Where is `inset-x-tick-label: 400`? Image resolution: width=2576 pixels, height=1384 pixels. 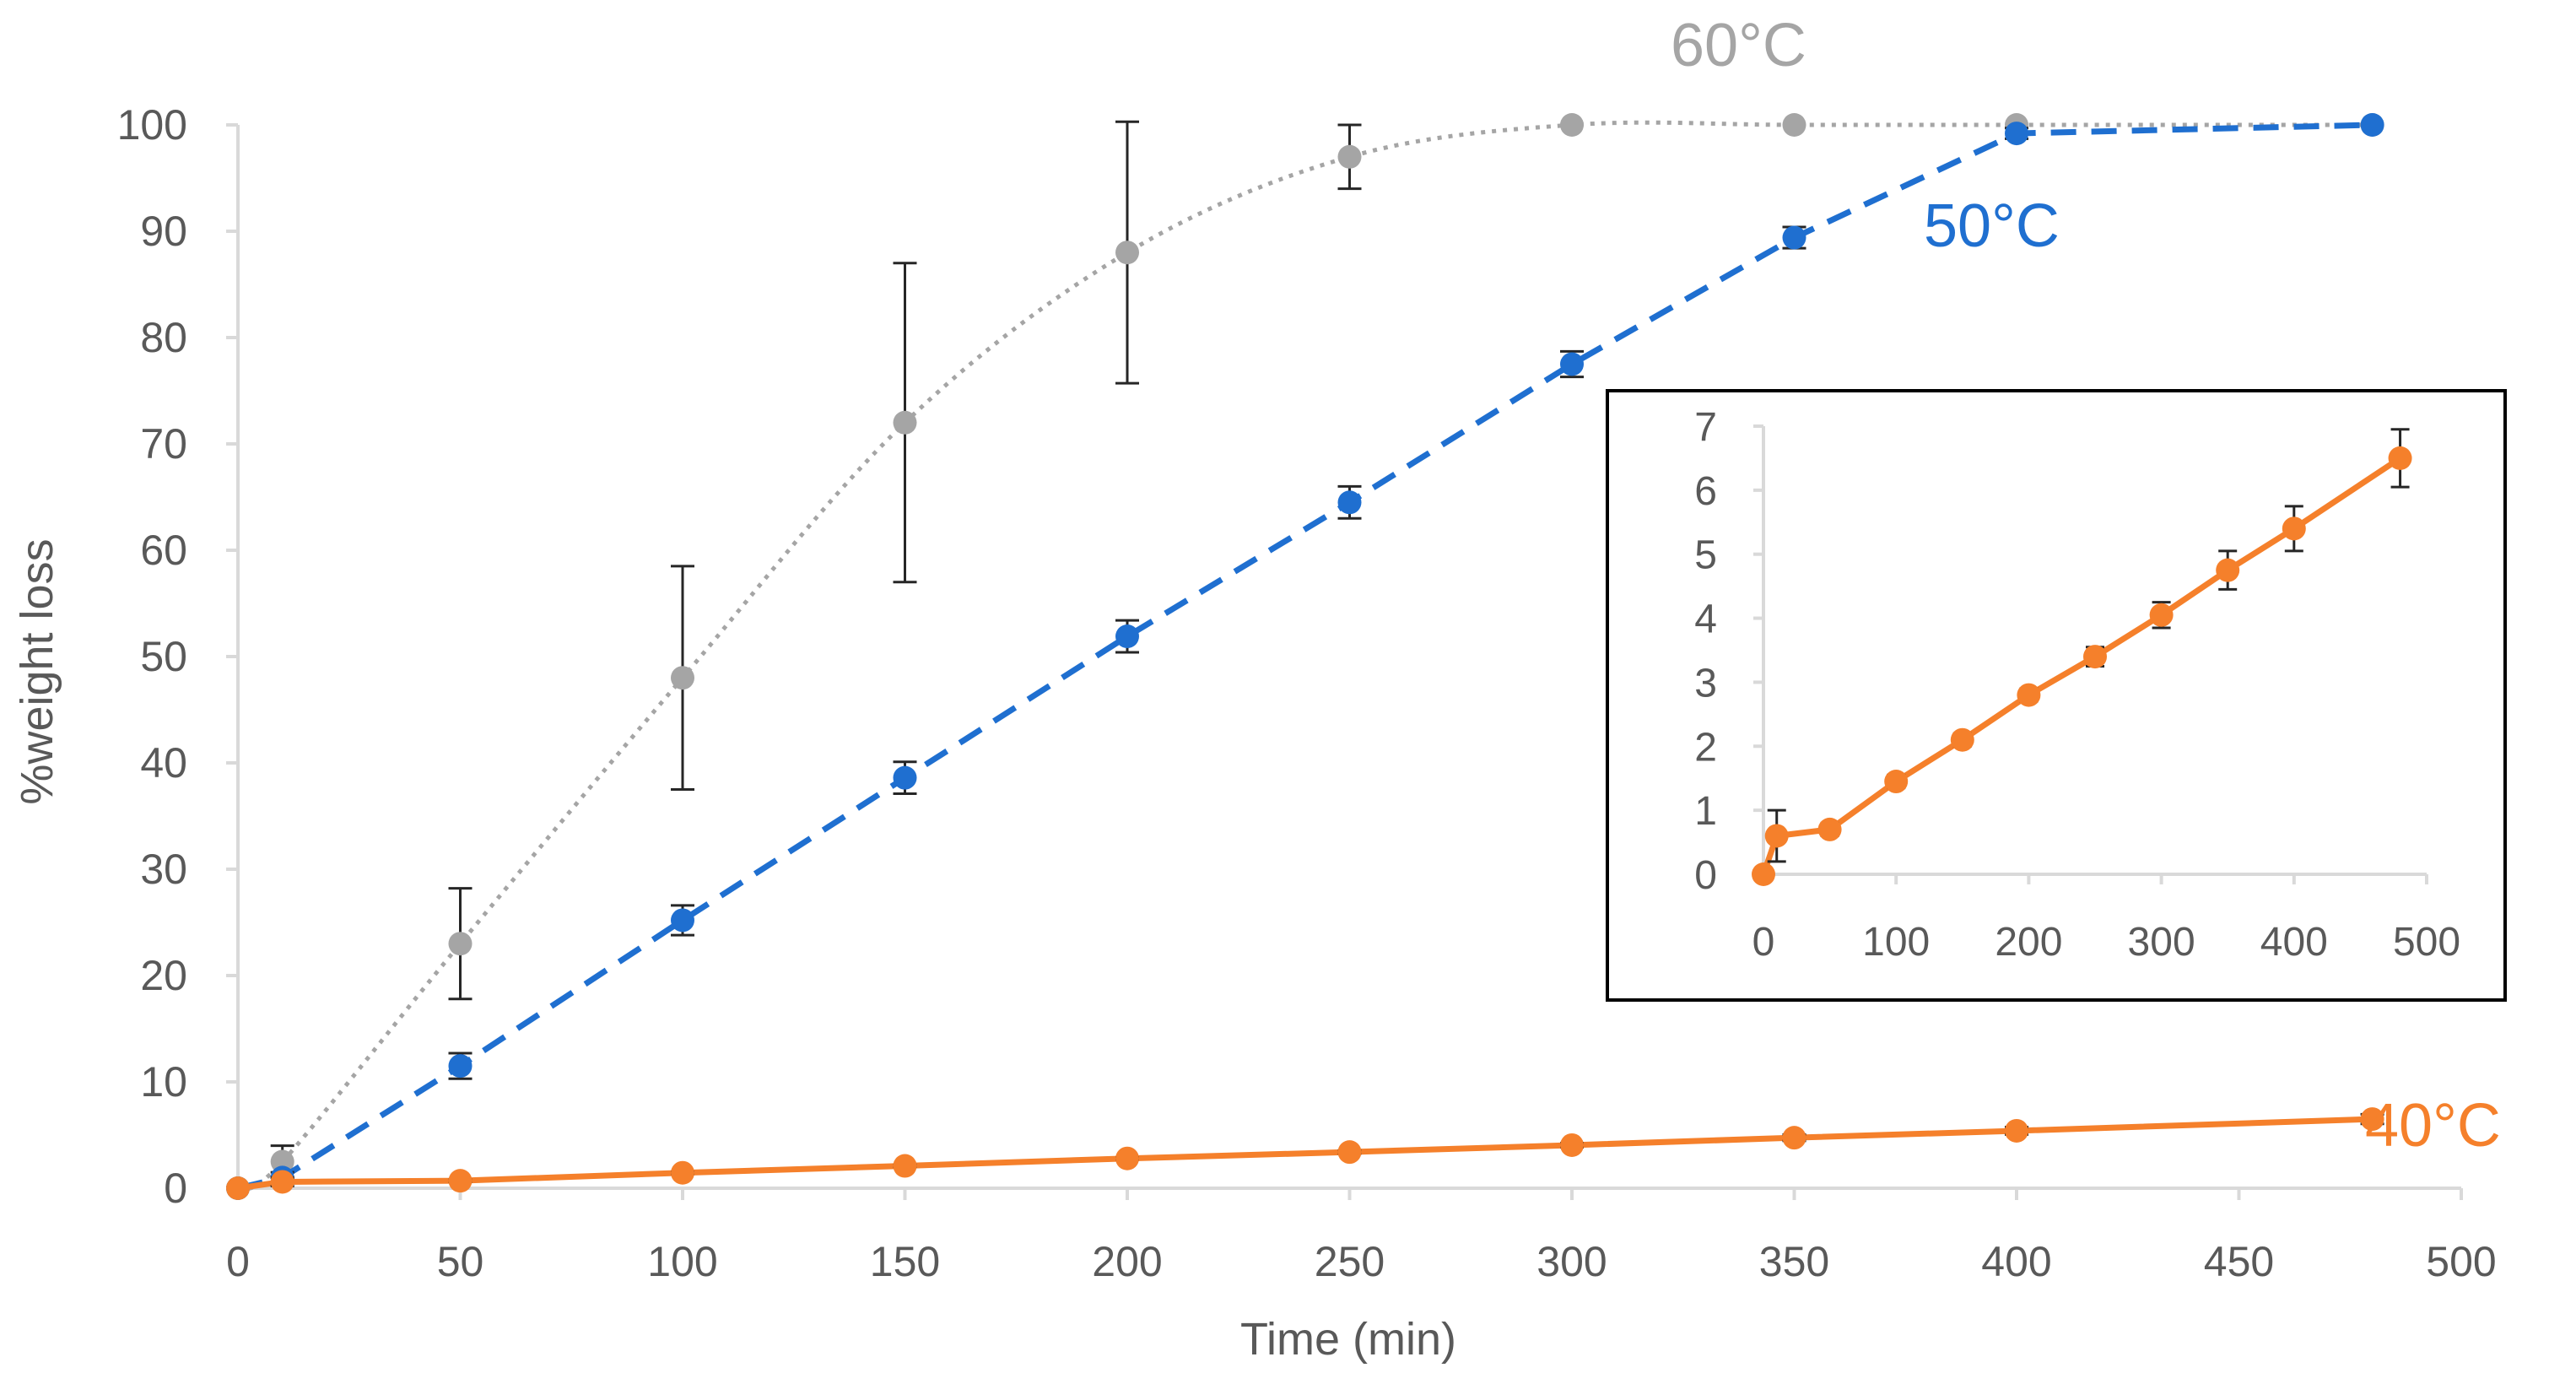 inset-x-tick-label: 400 is located at coordinates (2294, 942).